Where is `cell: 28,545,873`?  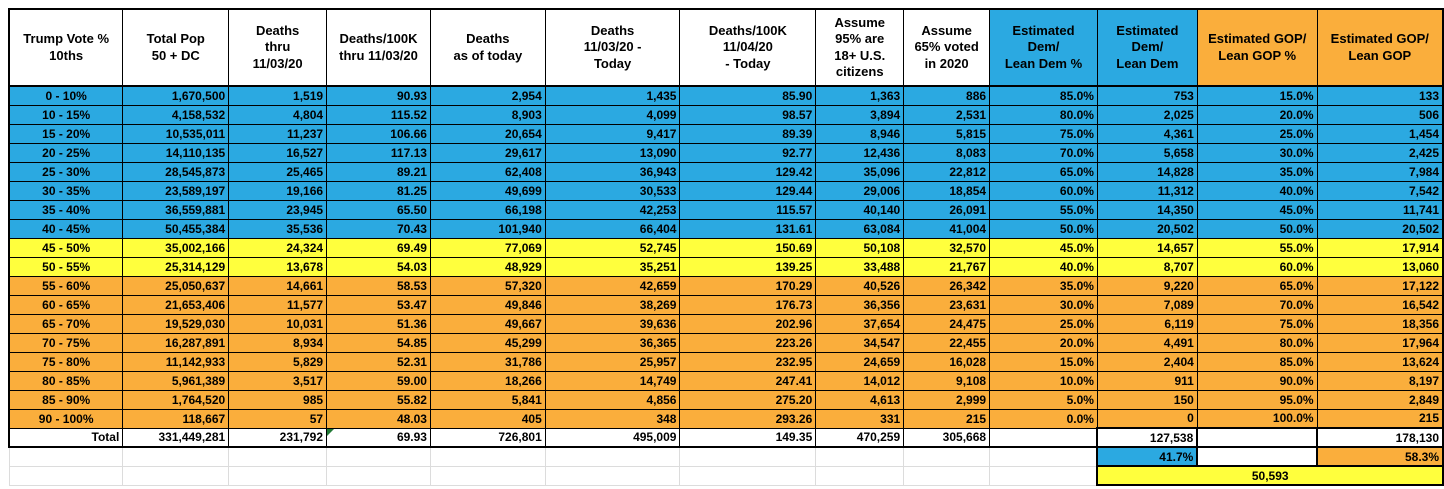
cell: 28,545,873 is located at coordinates (176, 171).